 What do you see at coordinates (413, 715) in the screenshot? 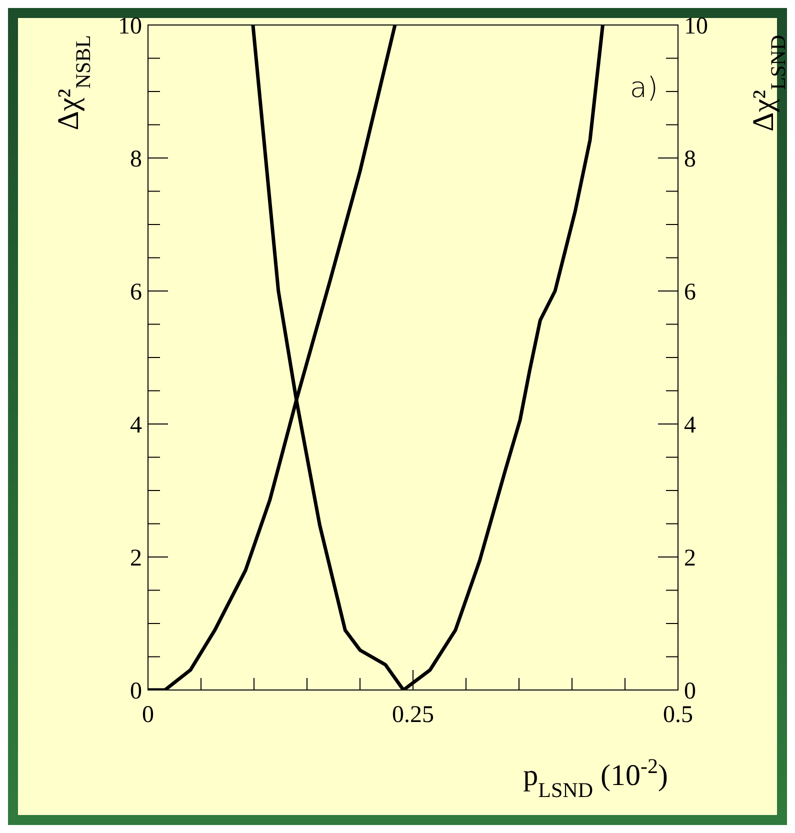
I see `x-tick-label: 0.25` at bounding box center [413, 715].